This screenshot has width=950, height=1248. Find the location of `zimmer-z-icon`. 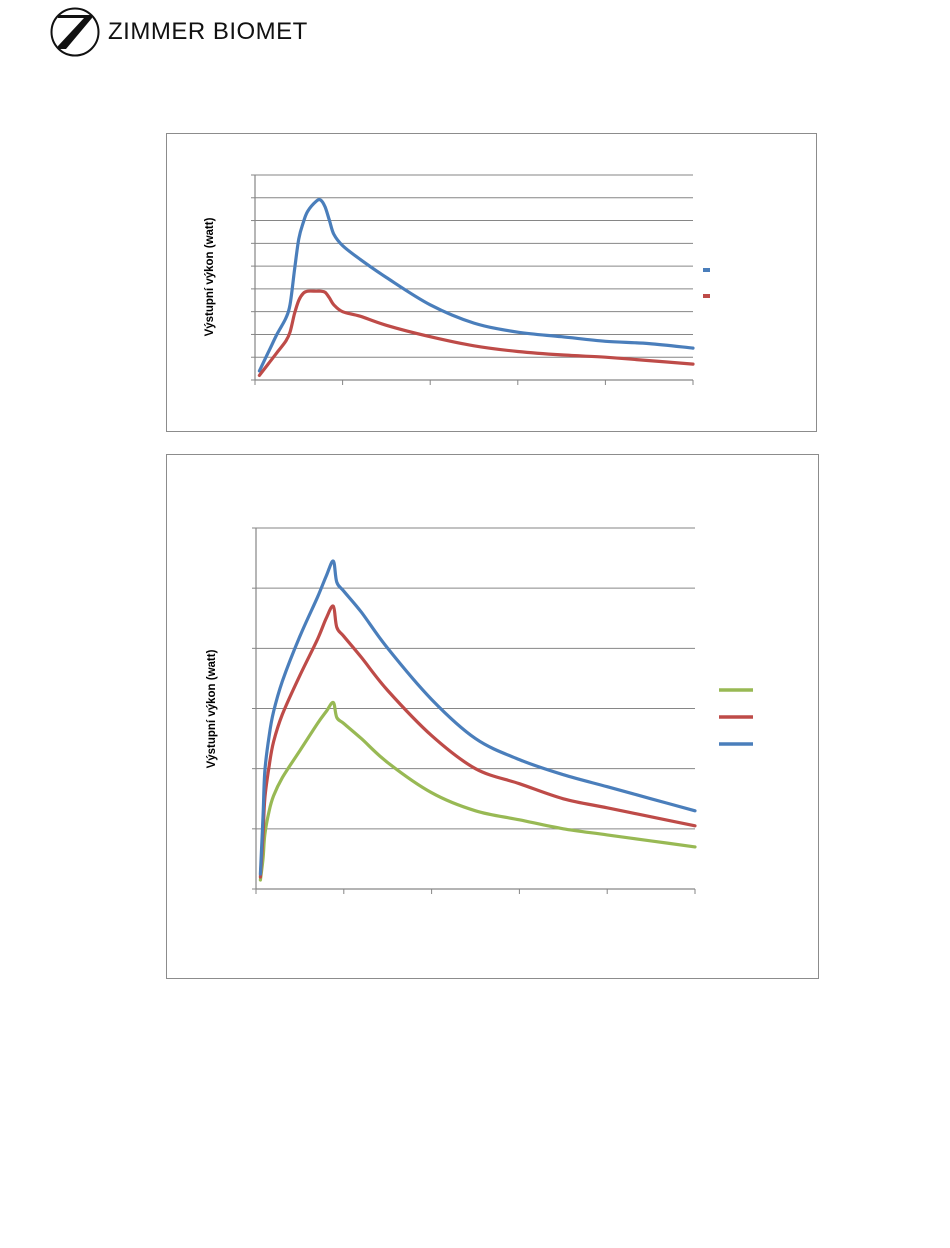

zimmer-z-icon is located at coordinates (75, 32).